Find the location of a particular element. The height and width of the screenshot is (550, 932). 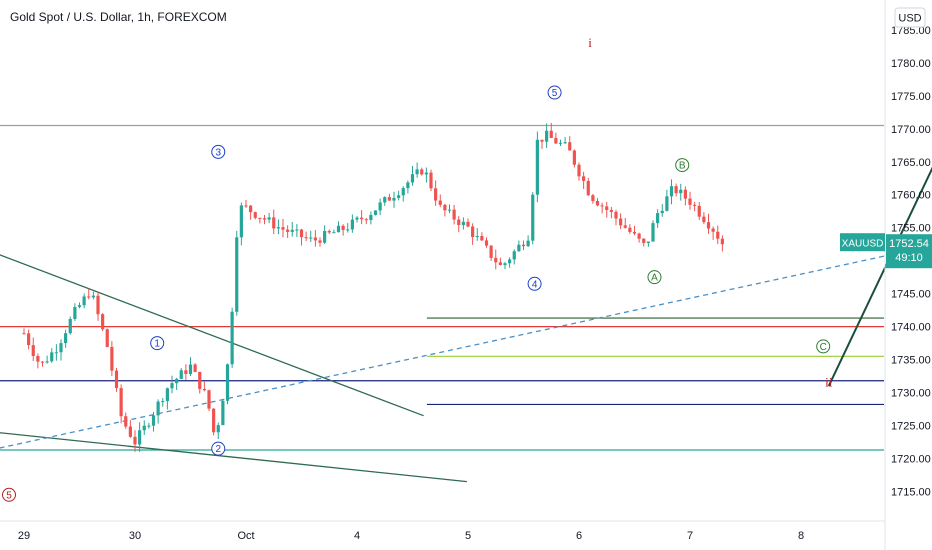

trendline is located at coordinates (233, 457).